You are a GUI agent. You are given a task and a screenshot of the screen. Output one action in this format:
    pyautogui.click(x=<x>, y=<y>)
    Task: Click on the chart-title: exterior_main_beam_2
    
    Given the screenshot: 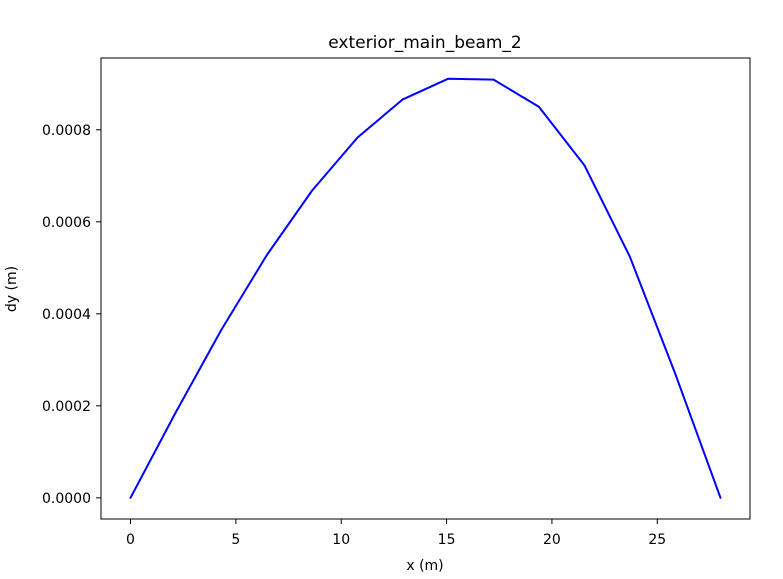 What is the action you would take?
    pyautogui.click(x=424, y=43)
    